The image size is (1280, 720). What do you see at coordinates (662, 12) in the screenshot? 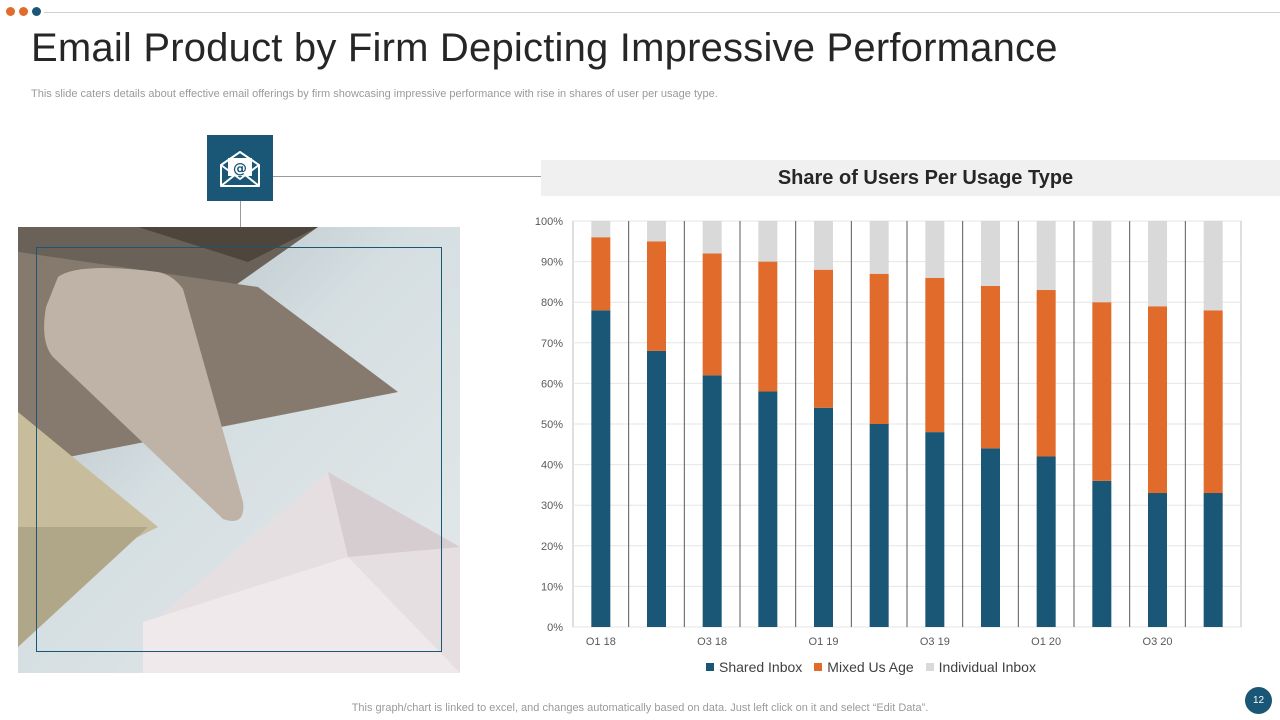
I see `top-divider` at bounding box center [662, 12].